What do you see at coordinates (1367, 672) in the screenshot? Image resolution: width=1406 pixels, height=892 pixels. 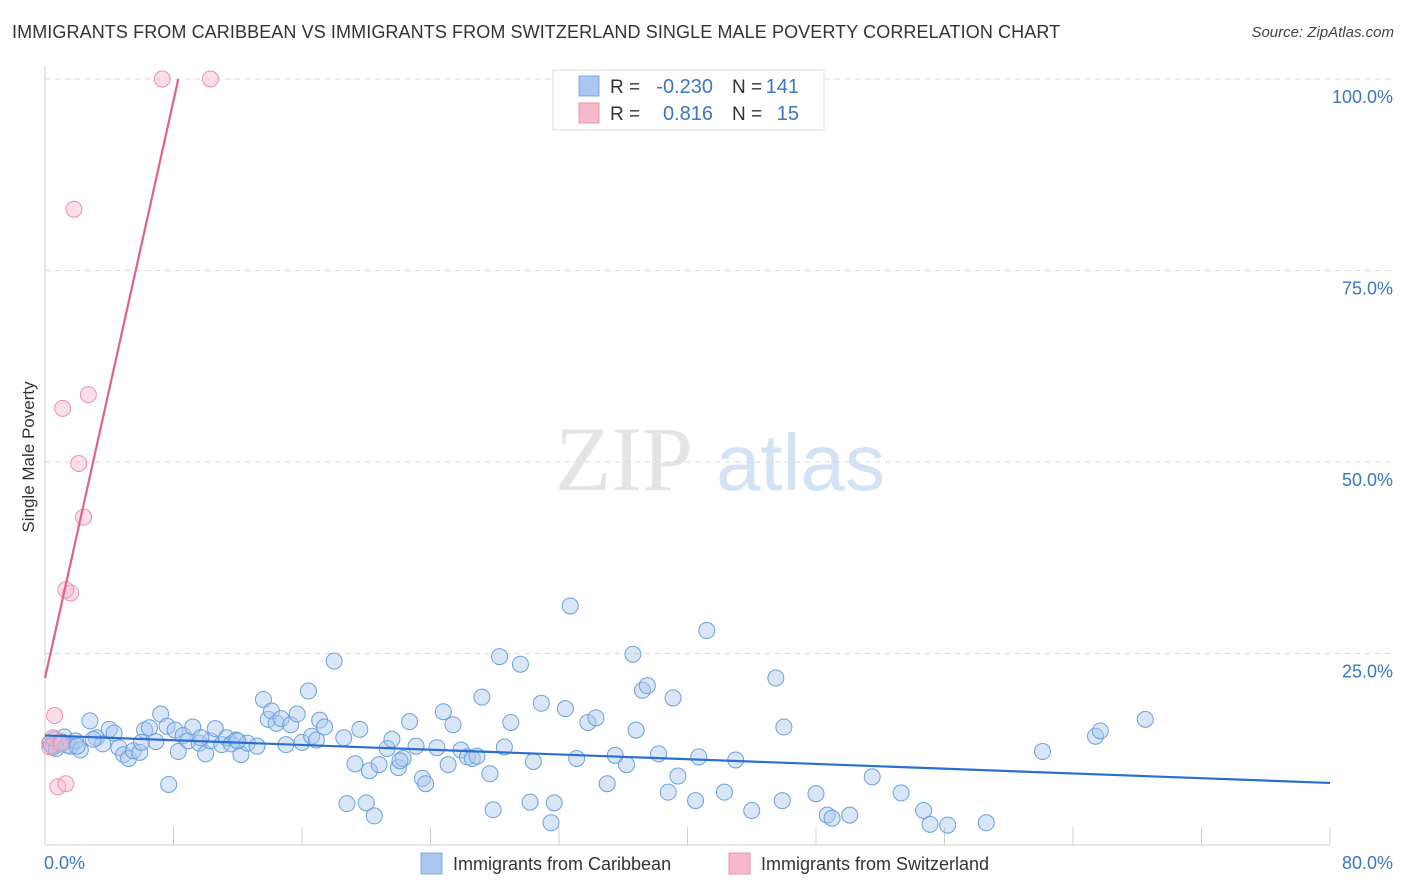 I see `y-tick-label-0: 25.0%` at bounding box center [1367, 672].